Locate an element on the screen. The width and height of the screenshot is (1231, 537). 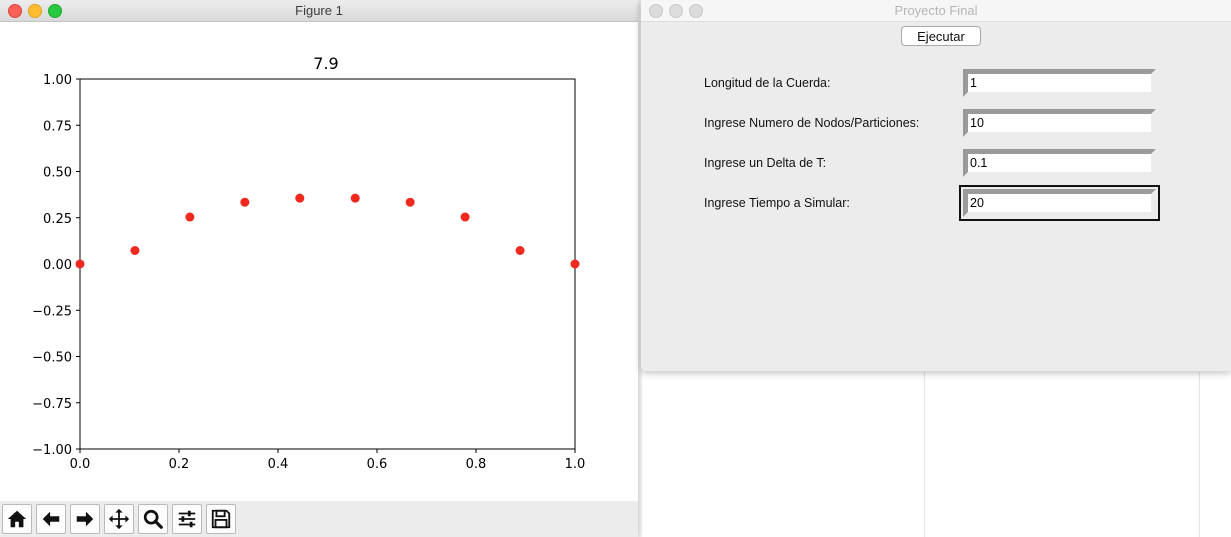
x-tick-label: 0.4 is located at coordinates (278, 464).